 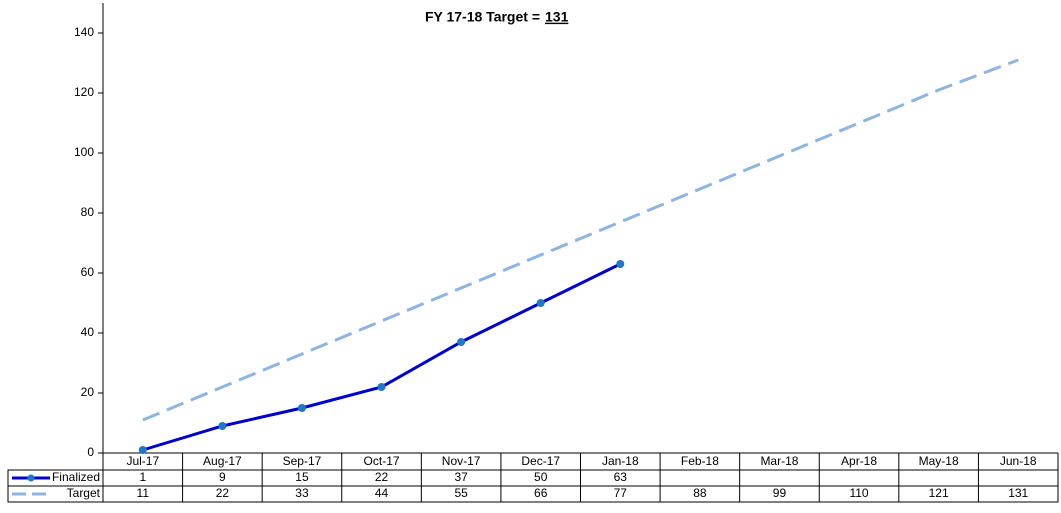 What do you see at coordinates (557, 17) in the screenshot?
I see `chart-title-highlight: 131` at bounding box center [557, 17].